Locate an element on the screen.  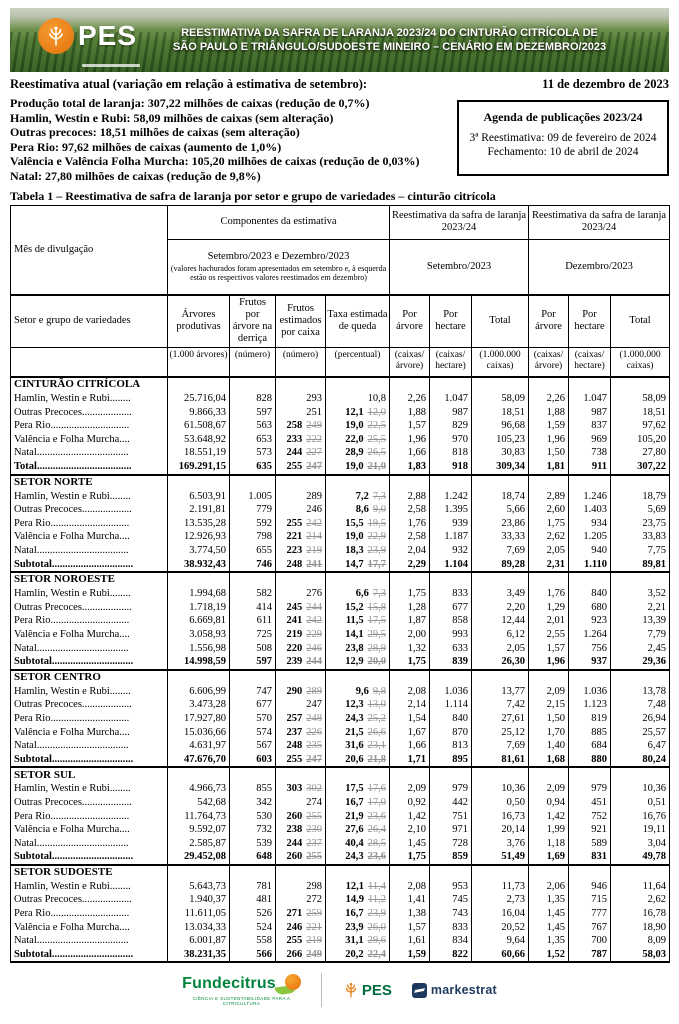
previous-value: 23,1 is located at coordinates (376, 746).